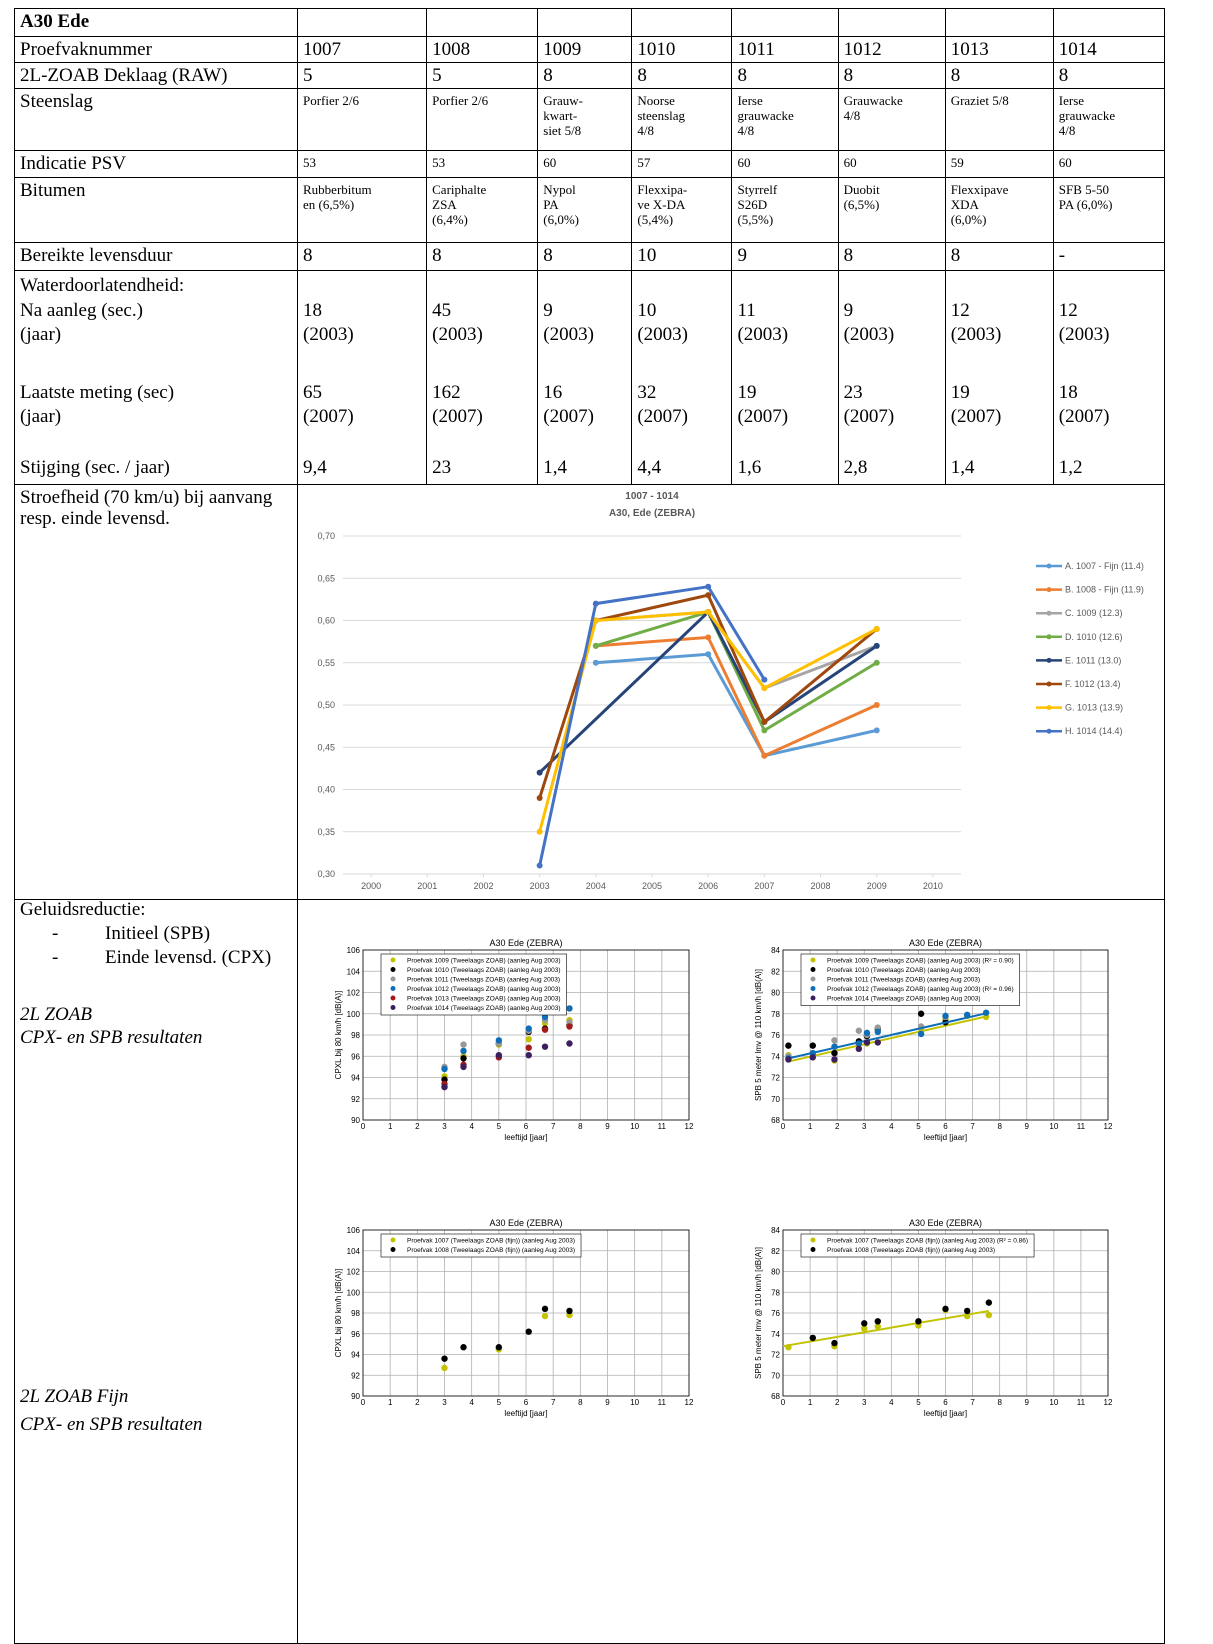  What do you see at coordinates (945, 1413) in the screenshot?
I see `x-axis-label: leeftijd [jaar]` at bounding box center [945, 1413].